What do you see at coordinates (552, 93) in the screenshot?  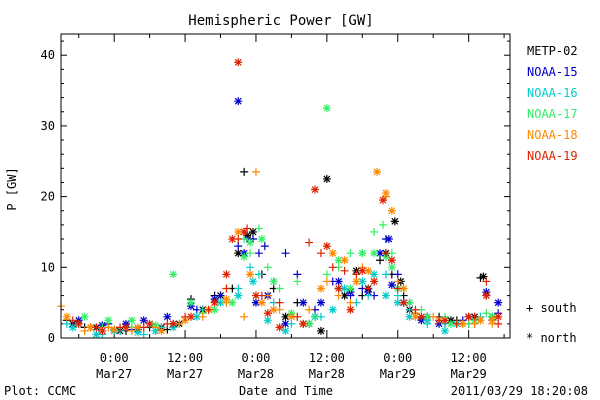 I see `legend-entry: NOAA-16` at bounding box center [552, 93].